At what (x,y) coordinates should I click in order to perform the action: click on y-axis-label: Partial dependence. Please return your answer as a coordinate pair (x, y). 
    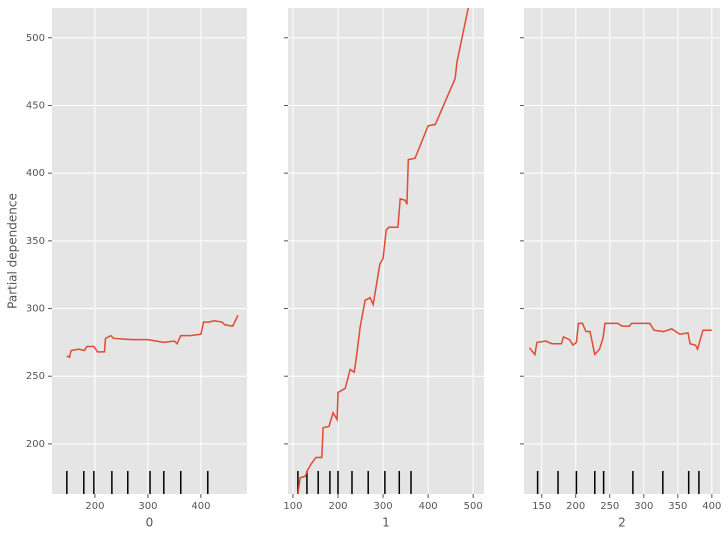
    Looking at the image, I should click on (13, 251).